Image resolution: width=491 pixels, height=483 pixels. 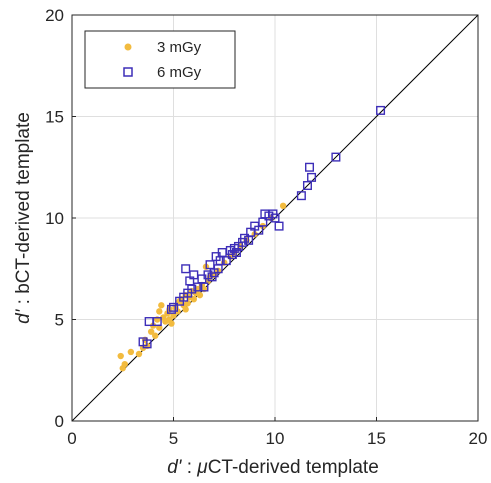 What do you see at coordinates (54, 218) in the screenshot?
I see `y-tick-label: 10` at bounding box center [54, 218].